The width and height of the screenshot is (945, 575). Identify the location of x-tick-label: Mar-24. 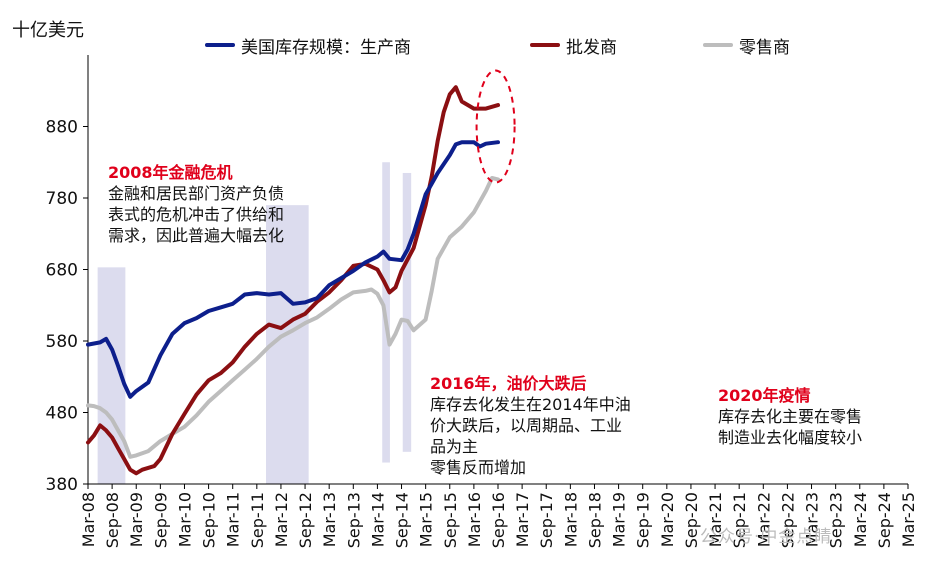
(860, 519).